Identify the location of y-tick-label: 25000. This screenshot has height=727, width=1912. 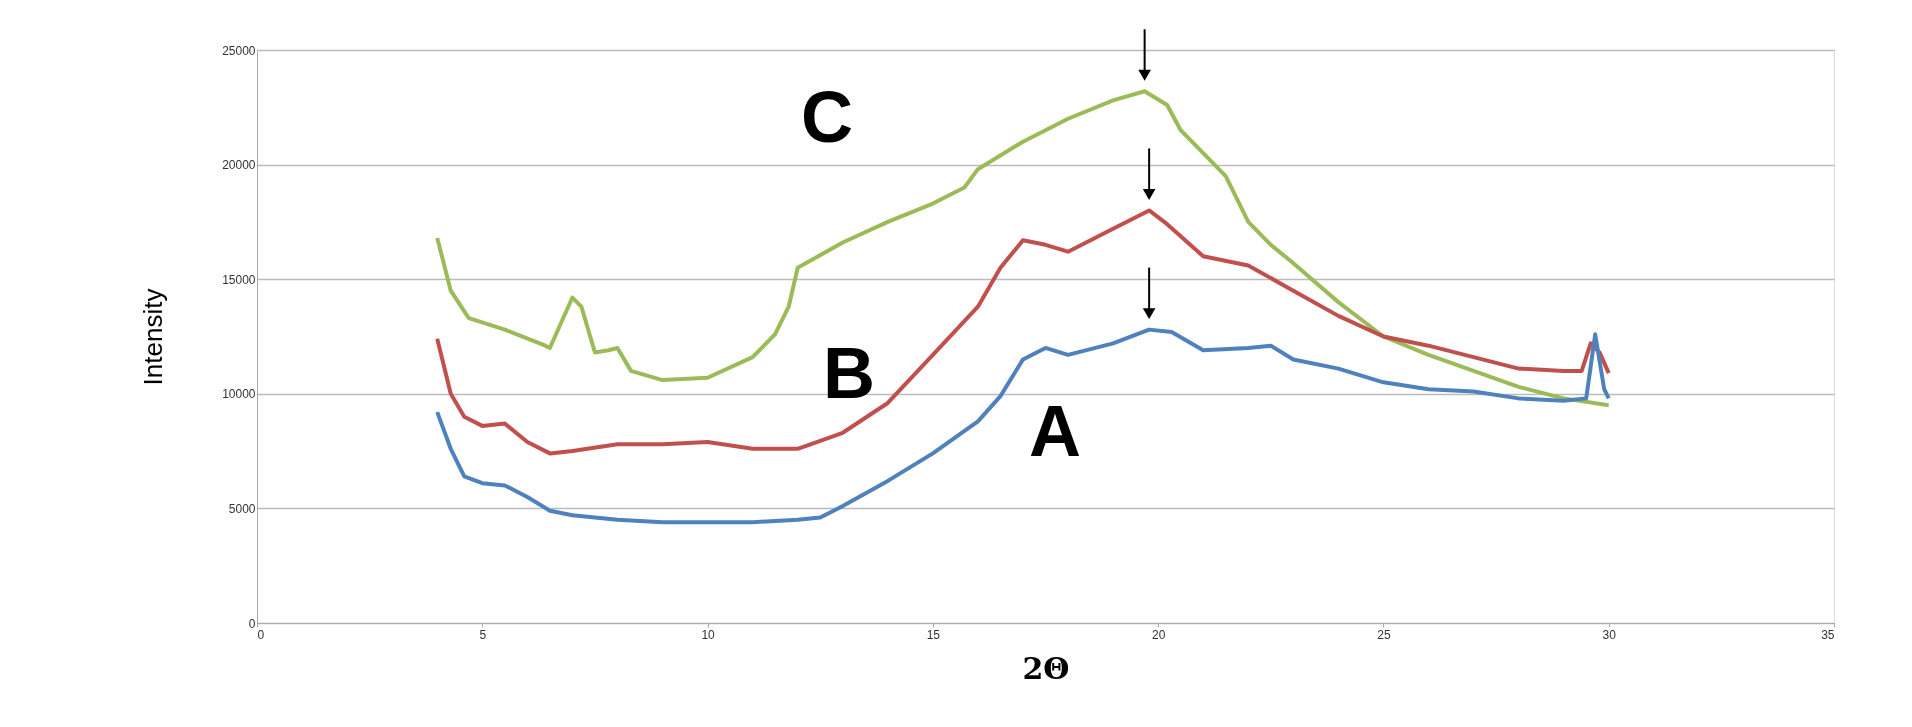
(239, 50).